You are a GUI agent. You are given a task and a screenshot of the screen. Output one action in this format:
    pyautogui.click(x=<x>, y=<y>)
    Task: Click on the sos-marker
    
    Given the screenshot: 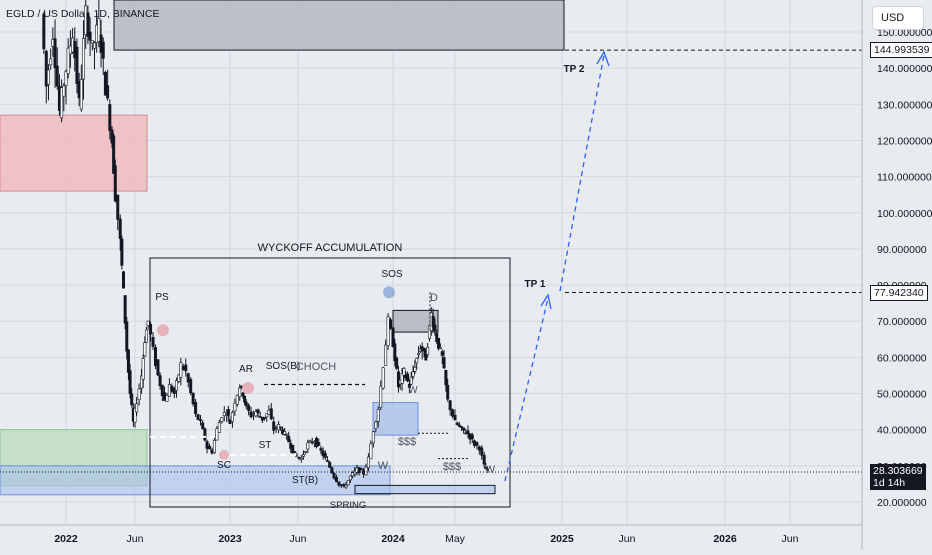 What is the action you would take?
    pyautogui.click(x=389, y=292)
    